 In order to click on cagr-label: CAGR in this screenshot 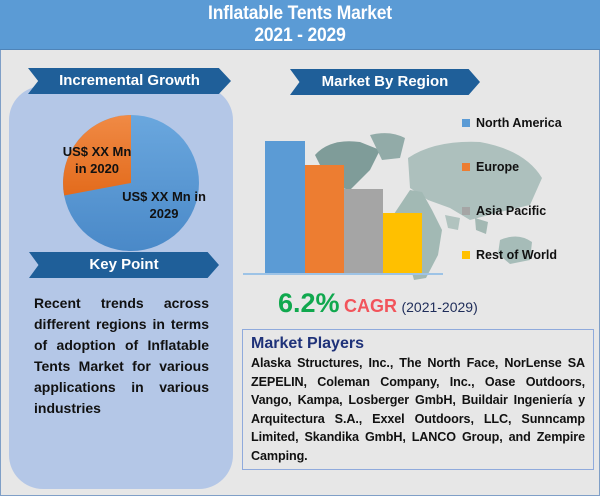, I will do `click(370, 306)`.